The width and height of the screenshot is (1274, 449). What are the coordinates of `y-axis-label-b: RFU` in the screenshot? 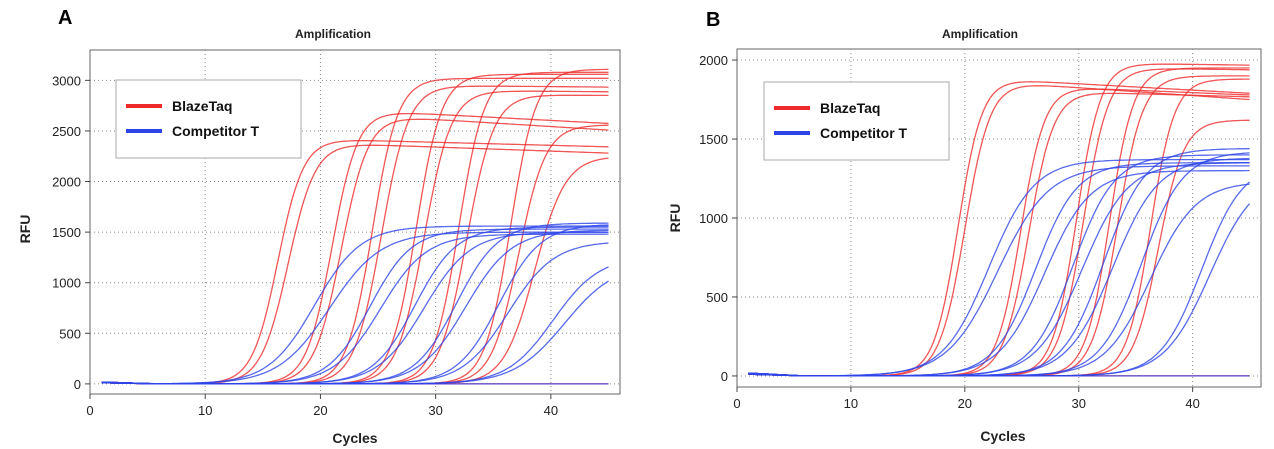 It's located at (675, 218).